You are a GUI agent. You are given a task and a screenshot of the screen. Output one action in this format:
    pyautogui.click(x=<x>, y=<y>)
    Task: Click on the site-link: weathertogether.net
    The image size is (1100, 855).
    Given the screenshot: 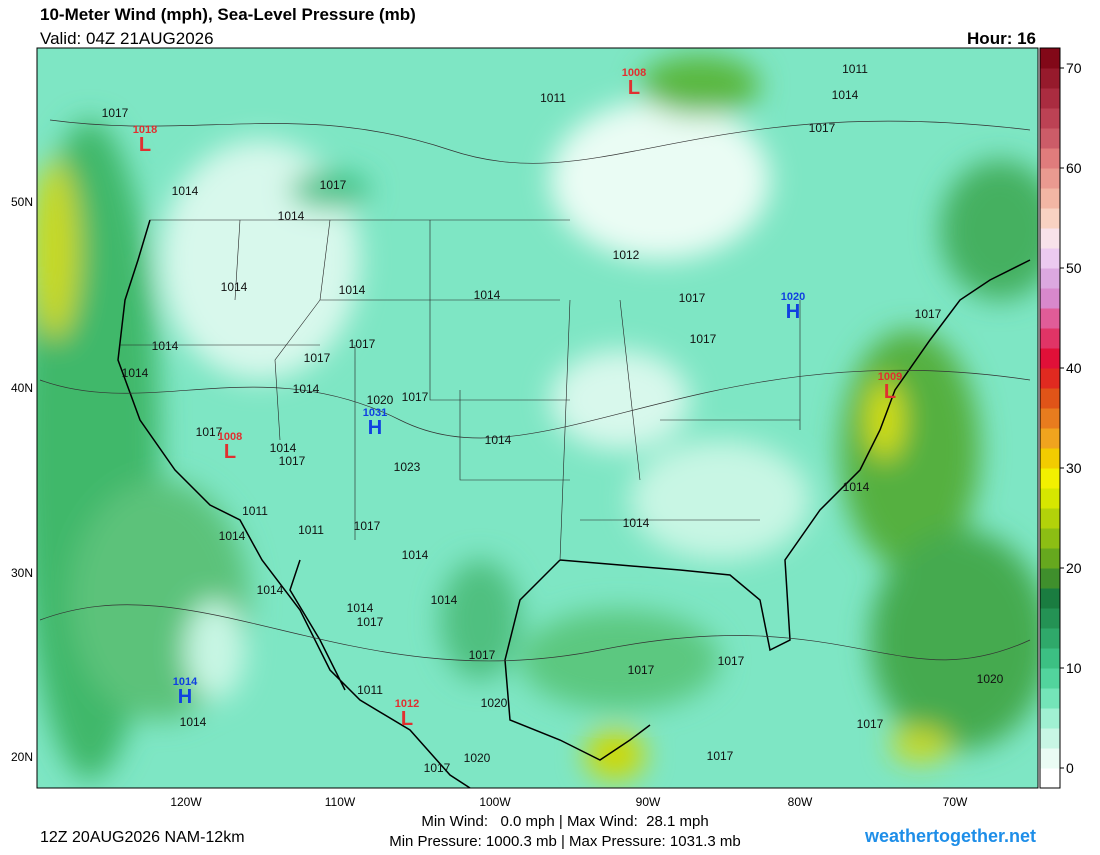 What is the action you would take?
    pyautogui.click(x=950, y=836)
    